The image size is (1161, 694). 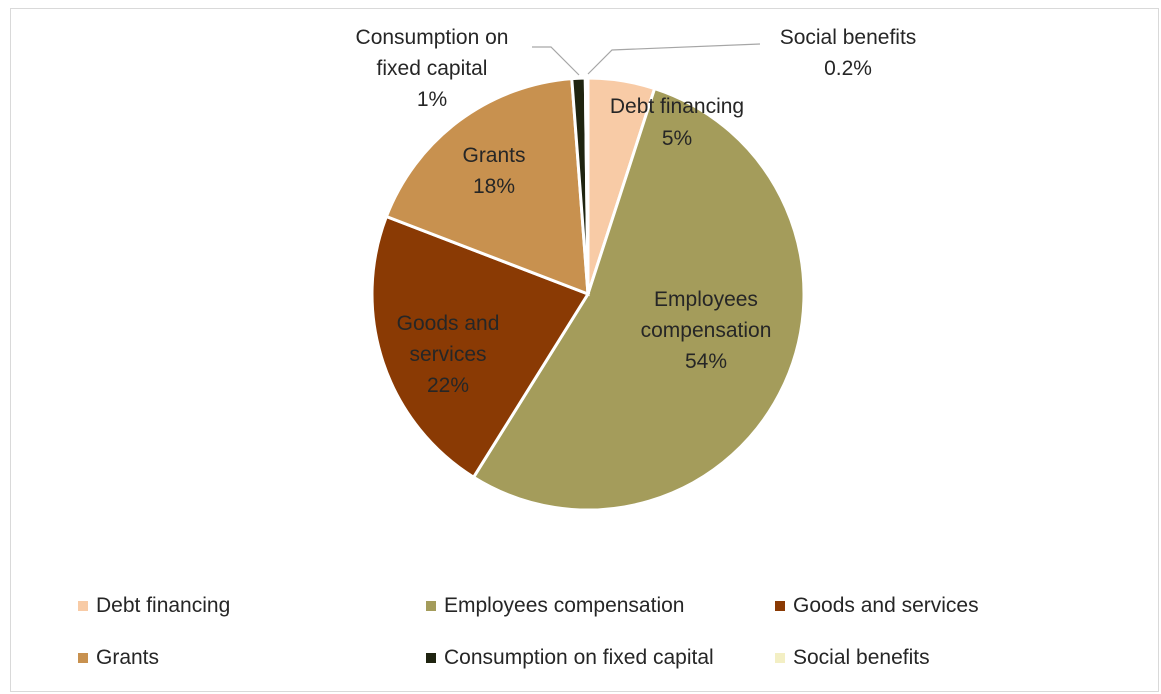 I want to click on data-label: Social benefits 0.2%, so click(x=848, y=53).